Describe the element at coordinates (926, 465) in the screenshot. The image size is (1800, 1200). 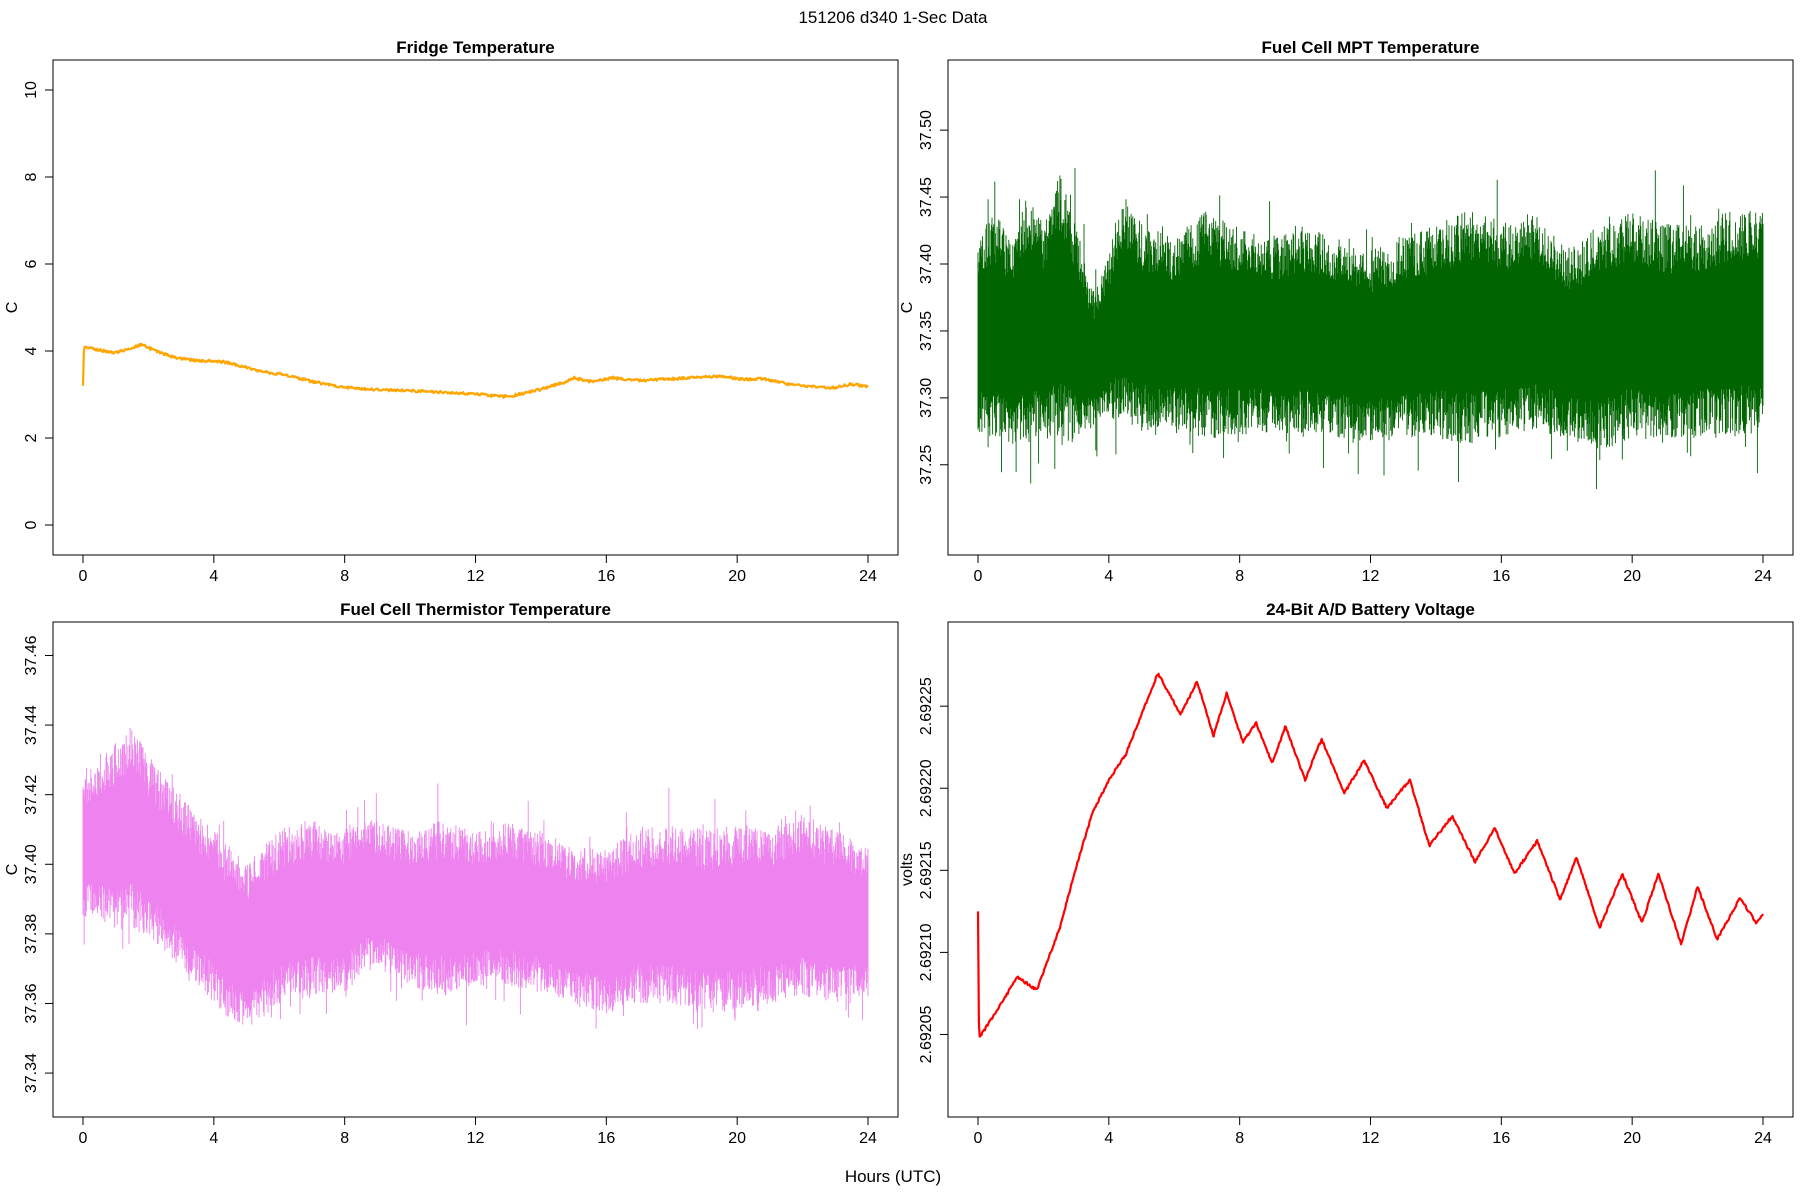
I see `chart1-y-tick-label: 37.25` at that location.